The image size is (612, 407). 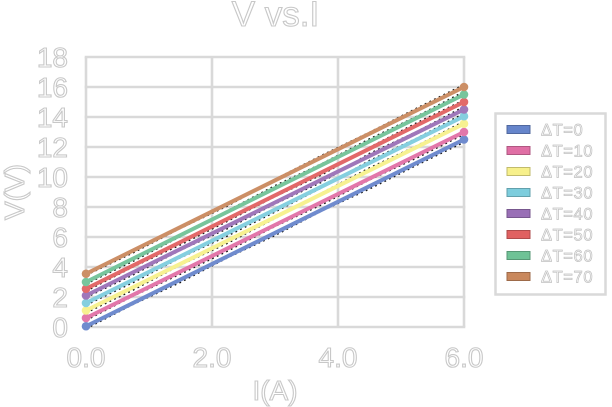 I want to click on y-tick-label-14: 14, so click(x=52, y=117).